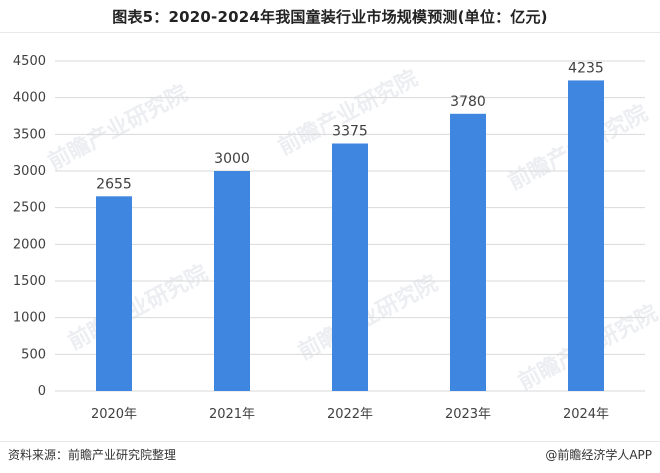 Image resolution: width=660 pixels, height=473 pixels. What do you see at coordinates (29, 281) in the screenshot?
I see `y-tick-label: 1500` at bounding box center [29, 281].